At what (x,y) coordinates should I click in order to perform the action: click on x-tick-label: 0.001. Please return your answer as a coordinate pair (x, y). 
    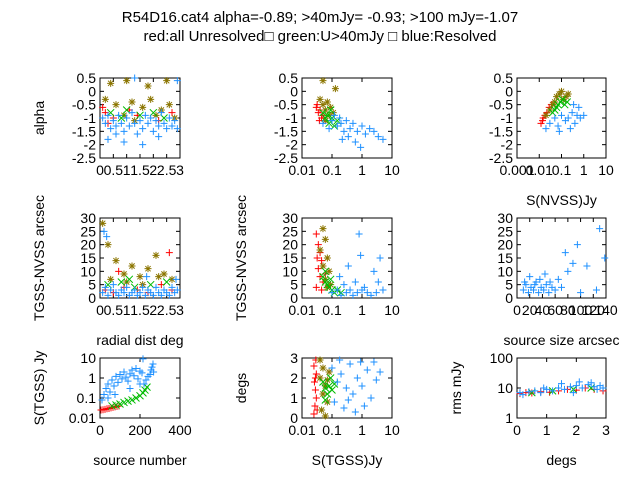
    Looking at the image, I should click on (516, 170).